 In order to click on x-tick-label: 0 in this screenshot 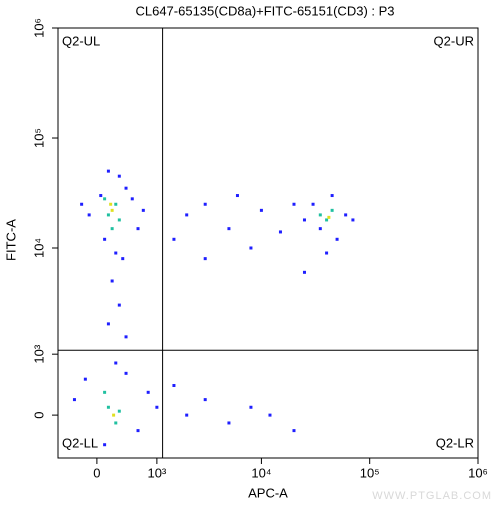, I will do `click(96, 472)`.